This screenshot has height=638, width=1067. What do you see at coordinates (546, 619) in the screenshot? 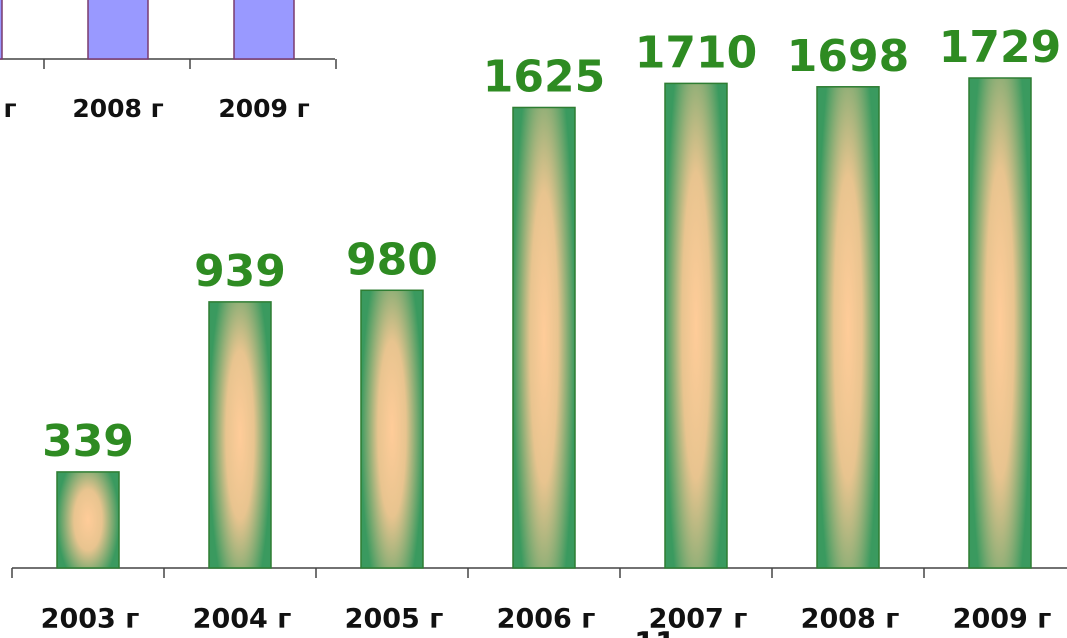
I see `x-tick-label: 2006 г` at bounding box center [546, 619].